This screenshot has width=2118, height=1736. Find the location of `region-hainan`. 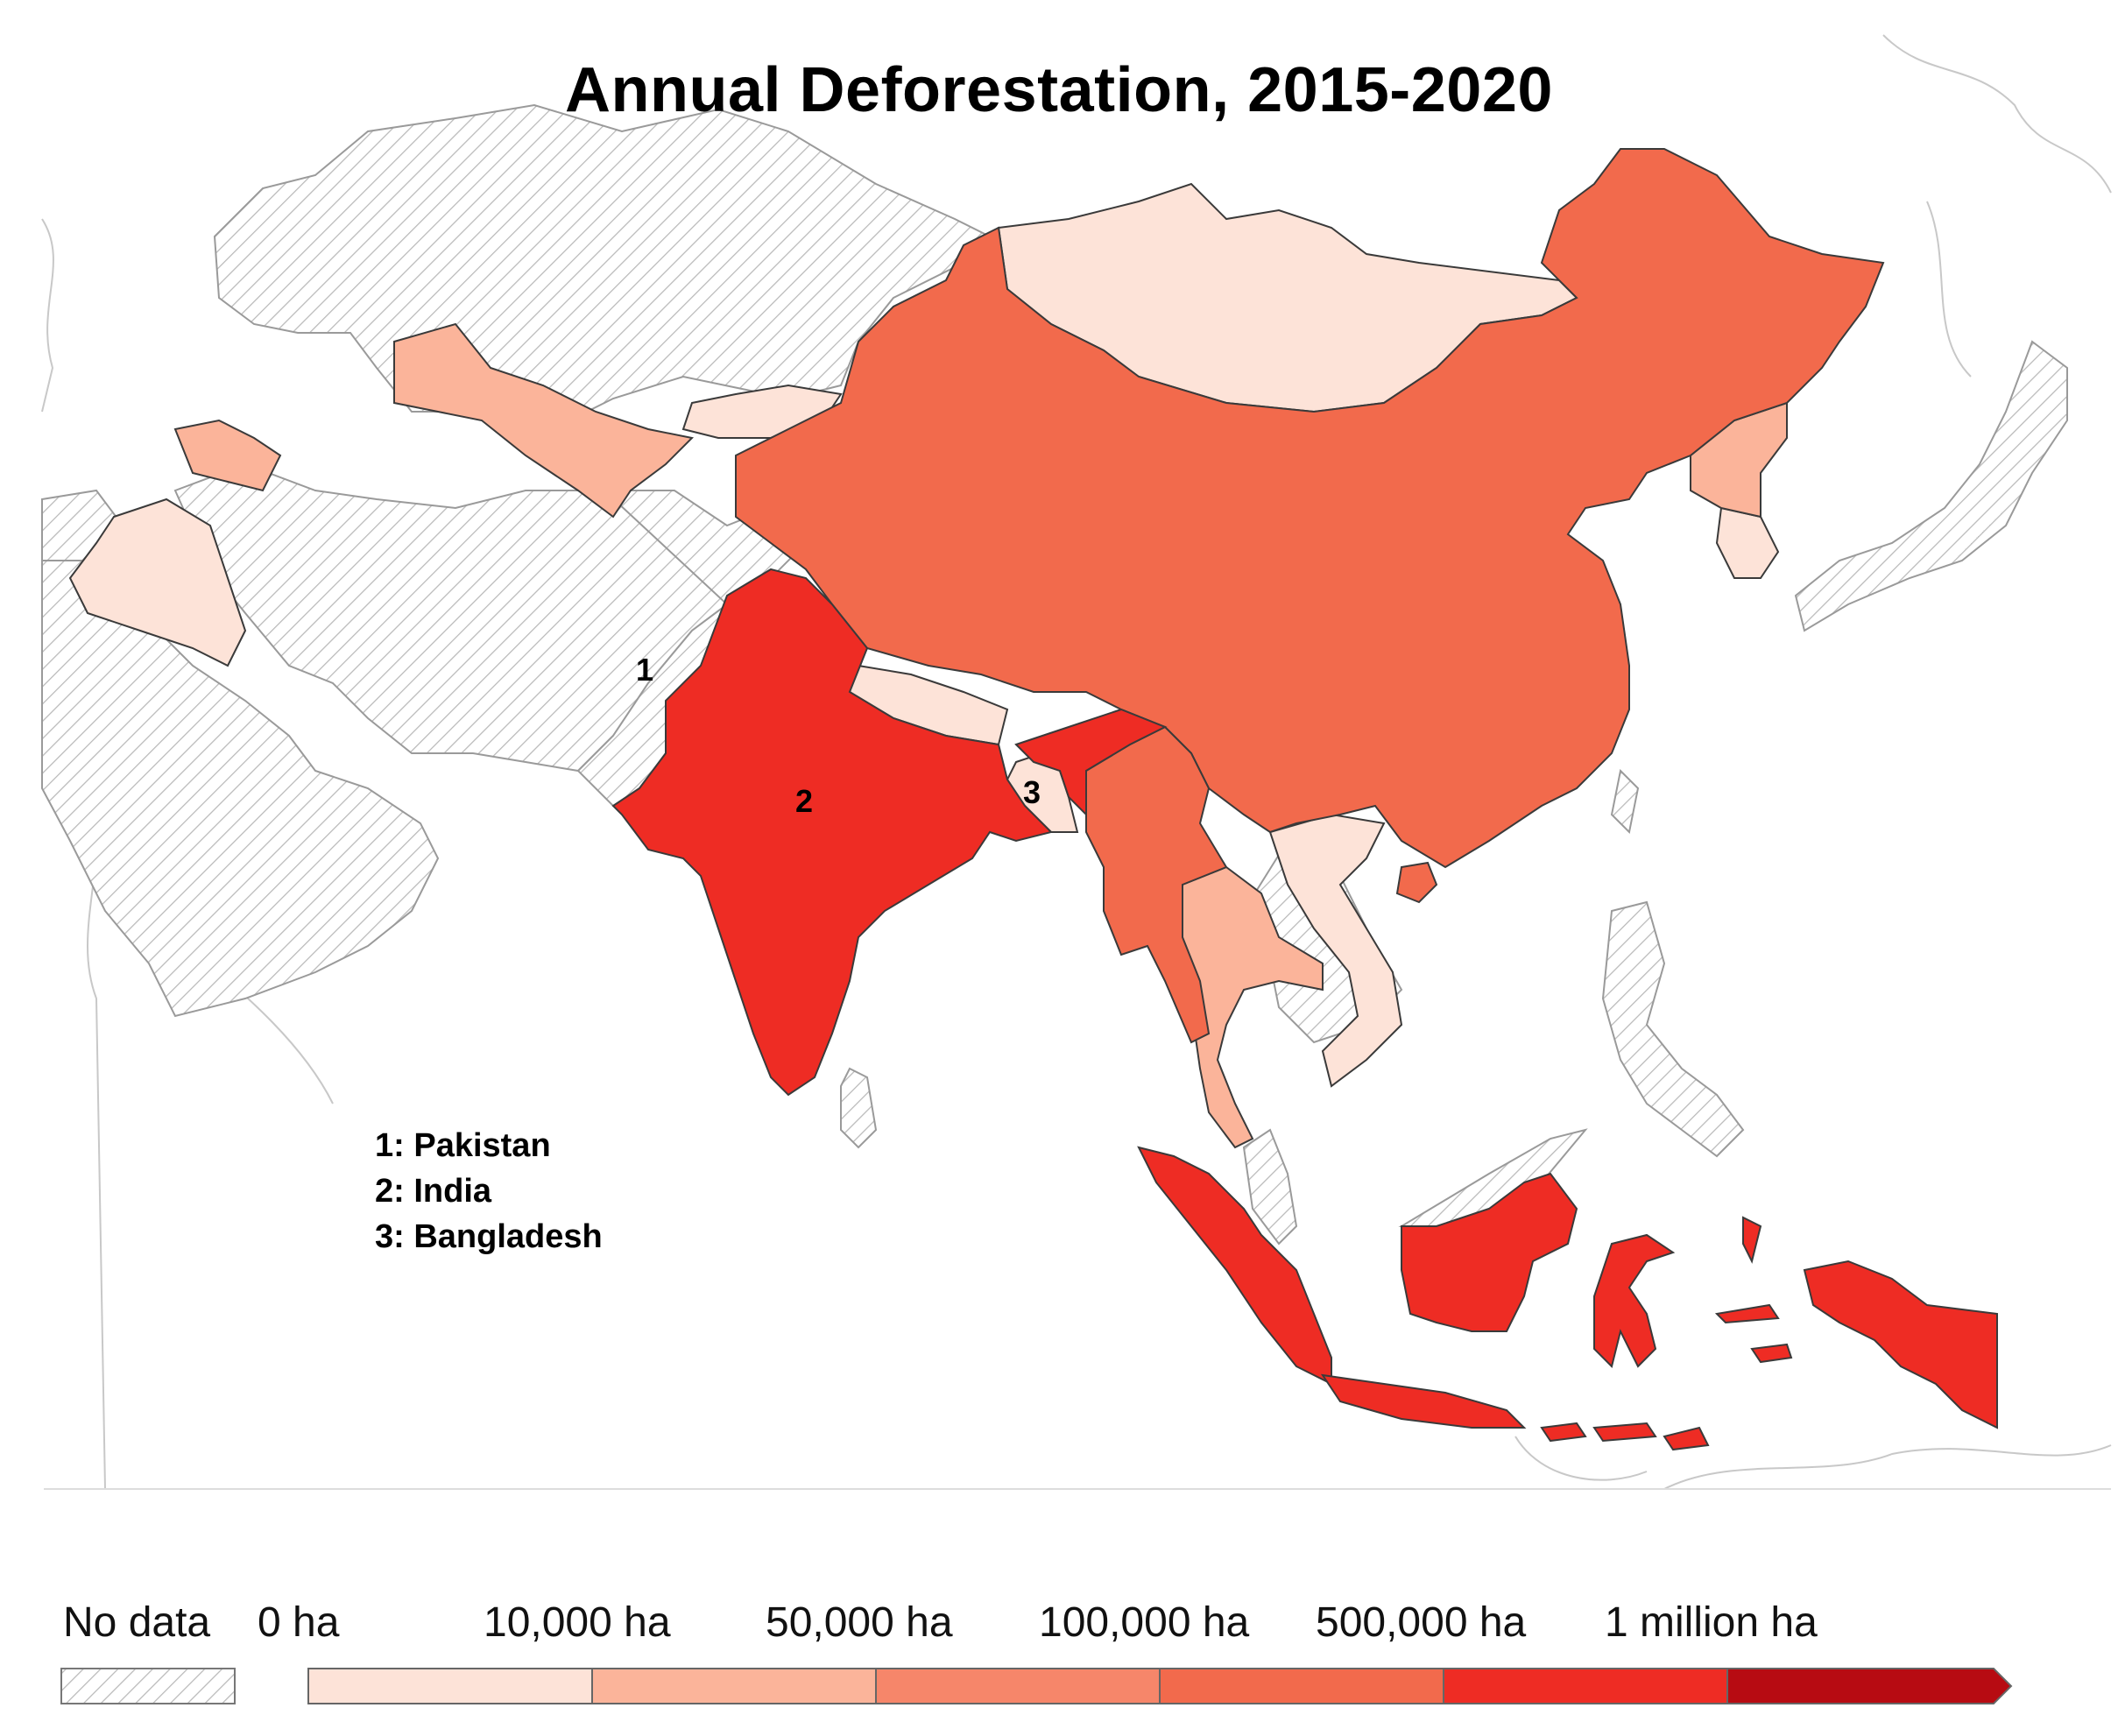

region-hainan is located at coordinates (1416, 882).